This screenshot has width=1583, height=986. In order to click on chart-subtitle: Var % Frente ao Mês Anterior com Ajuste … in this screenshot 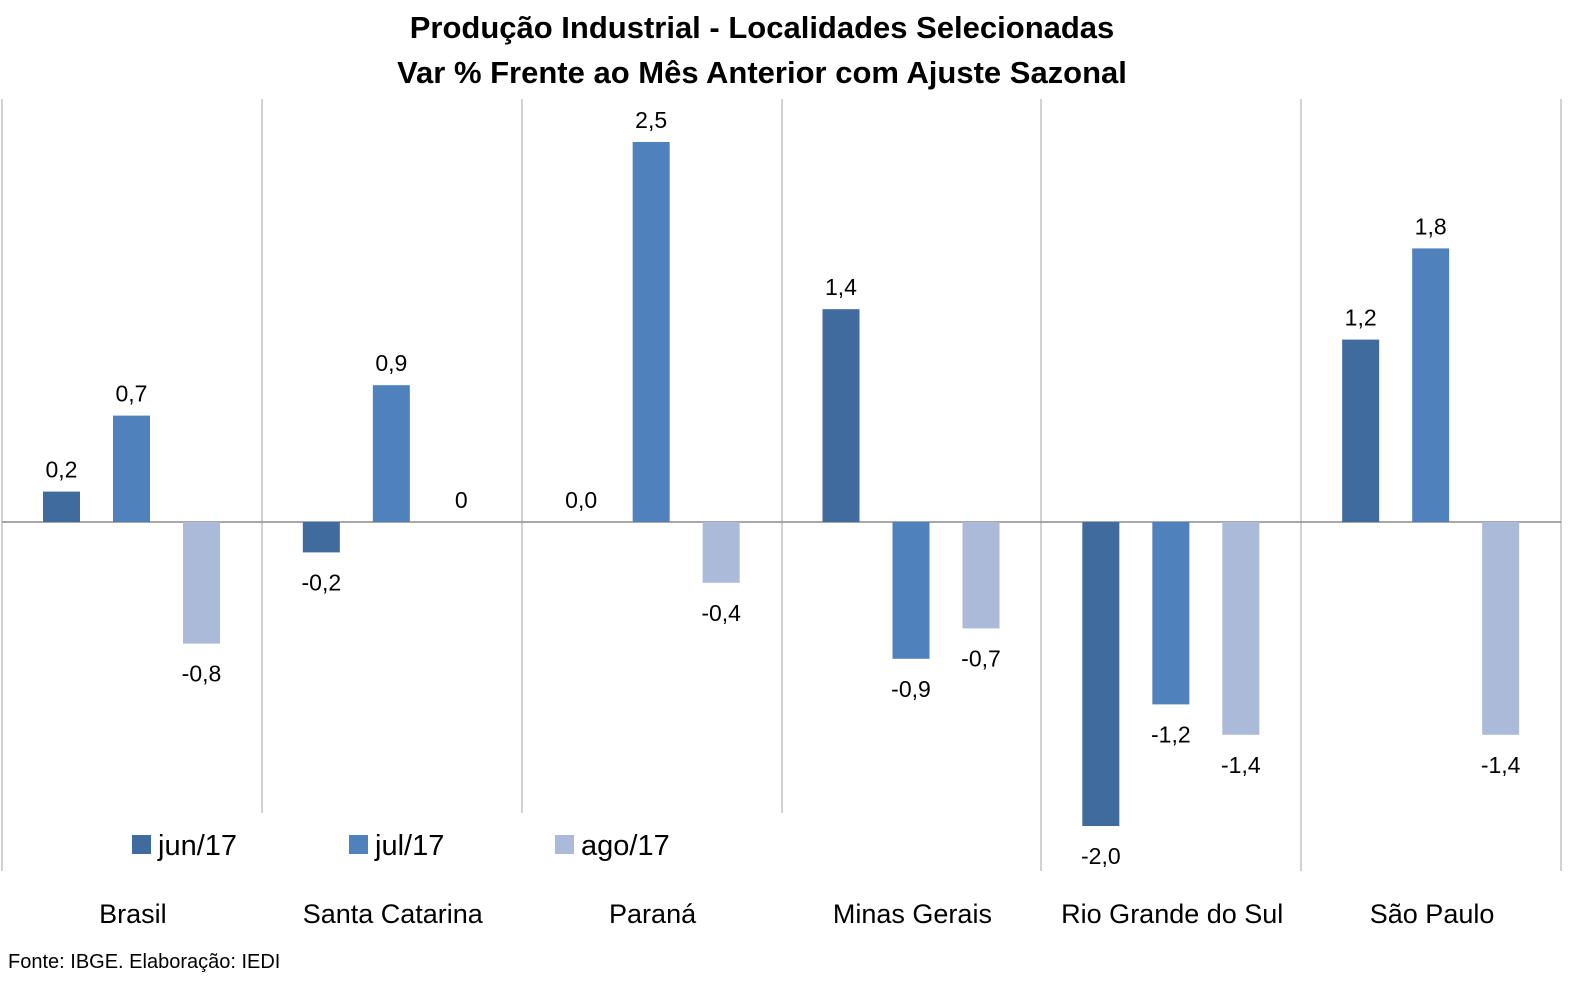, I will do `click(762, 72)`.